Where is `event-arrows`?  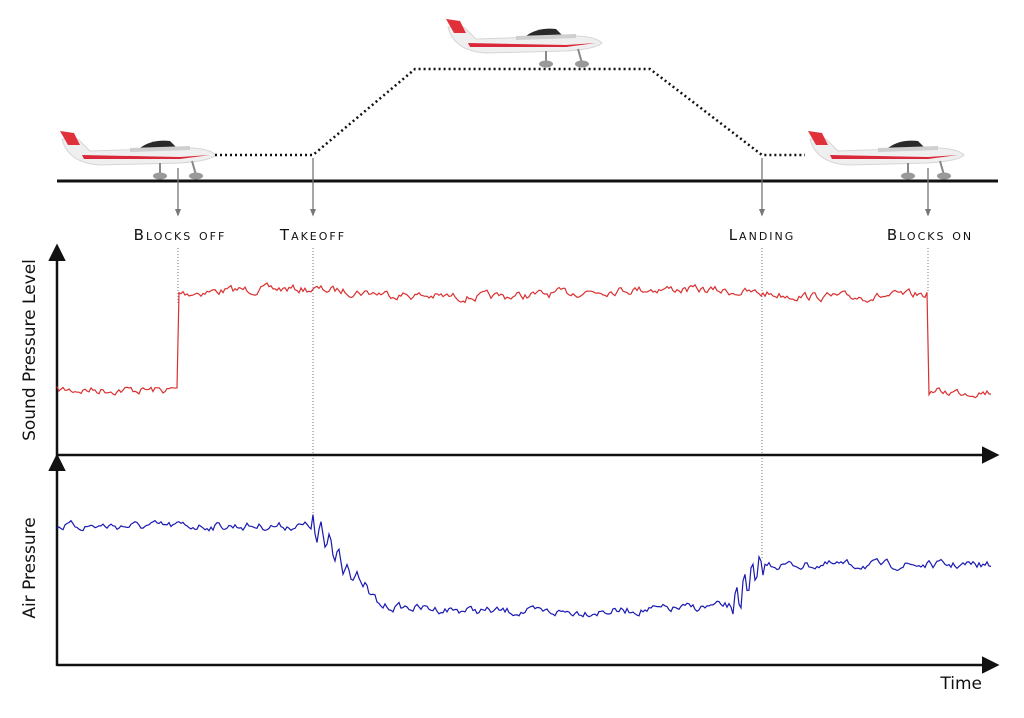 event-arrows is located at coordinates (553, 187).